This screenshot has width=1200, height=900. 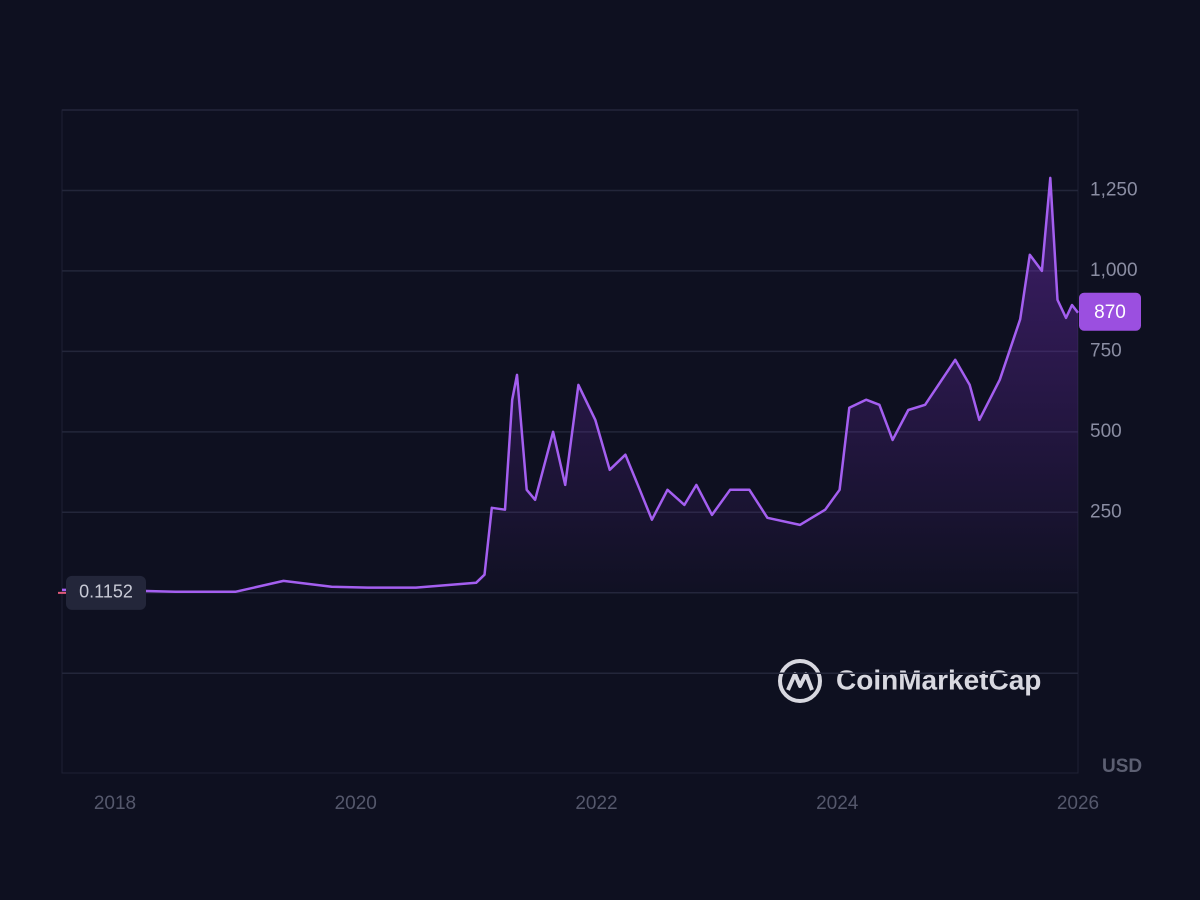 What do you see at coordinates (837, 803) in the screenshot?
I see `x-tick-label: 2024` at bounding box center [837, 803].